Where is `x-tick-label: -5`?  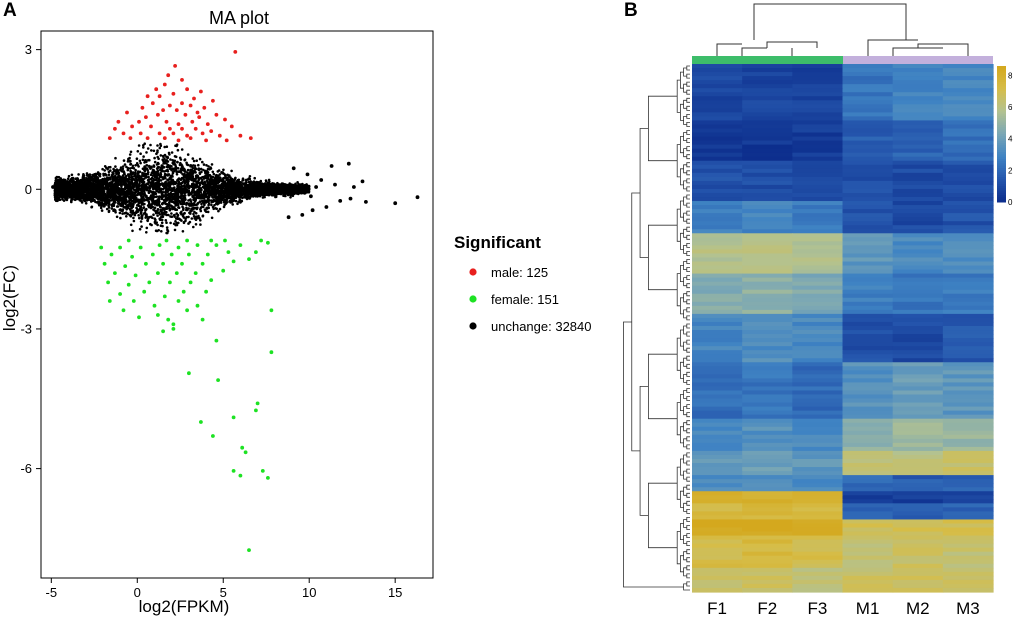
x-tick-label: -5 is located at coordinates (52, 592).